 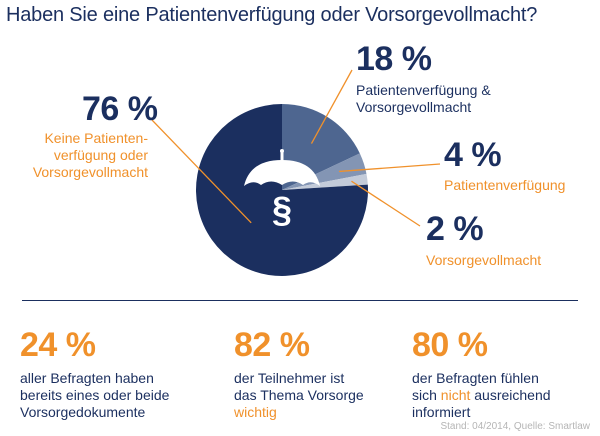 What do you see at coordinates (450, 345) in the screenshot?
I see `stat-3-value: 80 %` at bounding box center [450, 345].